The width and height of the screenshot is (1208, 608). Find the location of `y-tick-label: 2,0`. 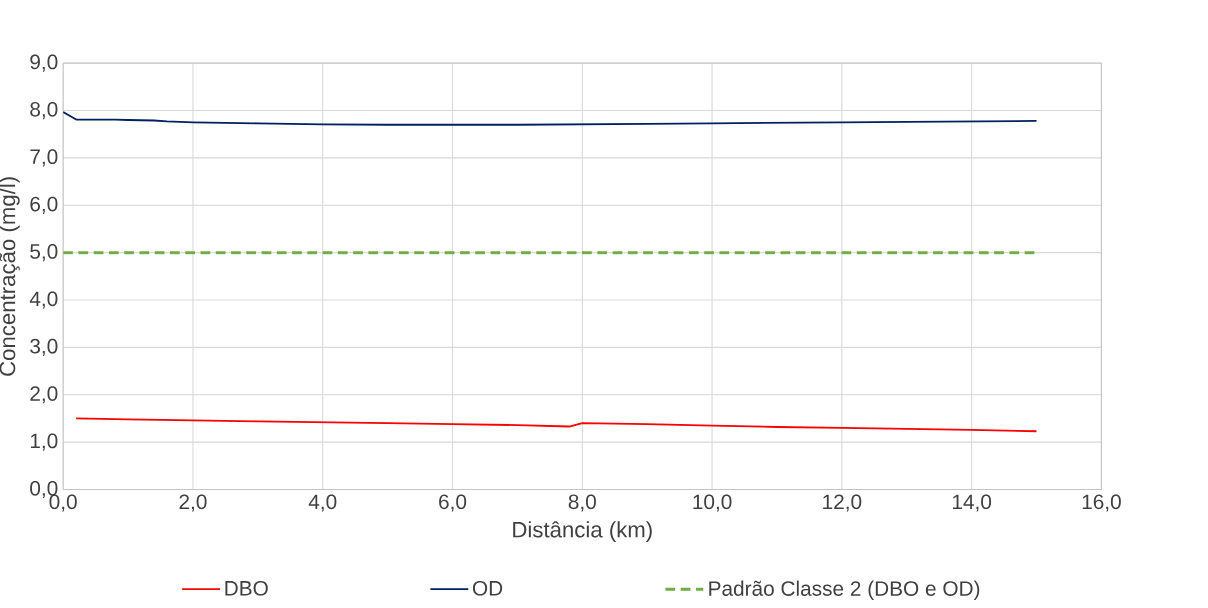

y-tick-label: 2,0 is located at coordinates (44, 395).